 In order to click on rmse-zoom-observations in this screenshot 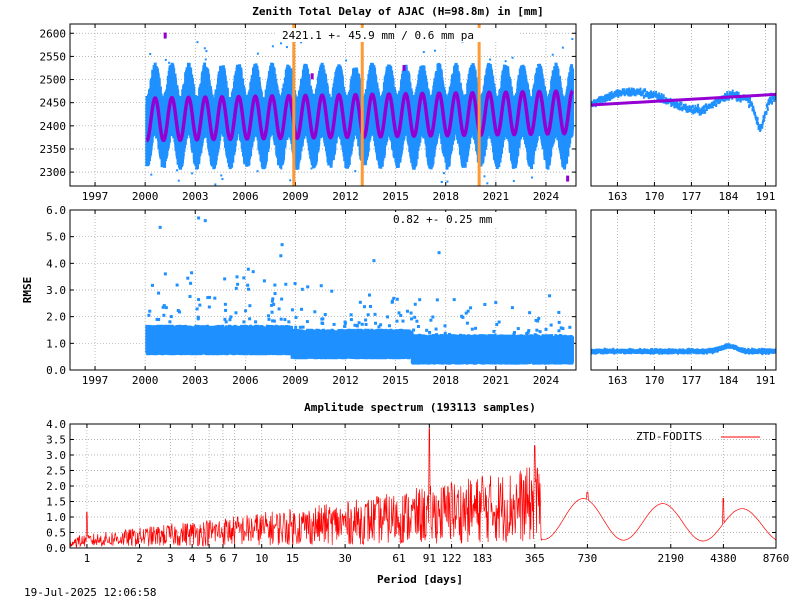, I will do `click(683, 349)`.